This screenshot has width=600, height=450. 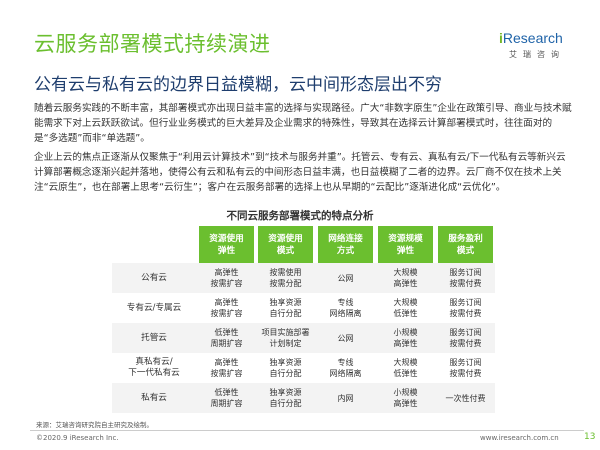 What do you see at coordinates (405, 244) in the screenshot?
I see `table-header-cell: 资源规模 弹性` at bounding box center [405, 244].